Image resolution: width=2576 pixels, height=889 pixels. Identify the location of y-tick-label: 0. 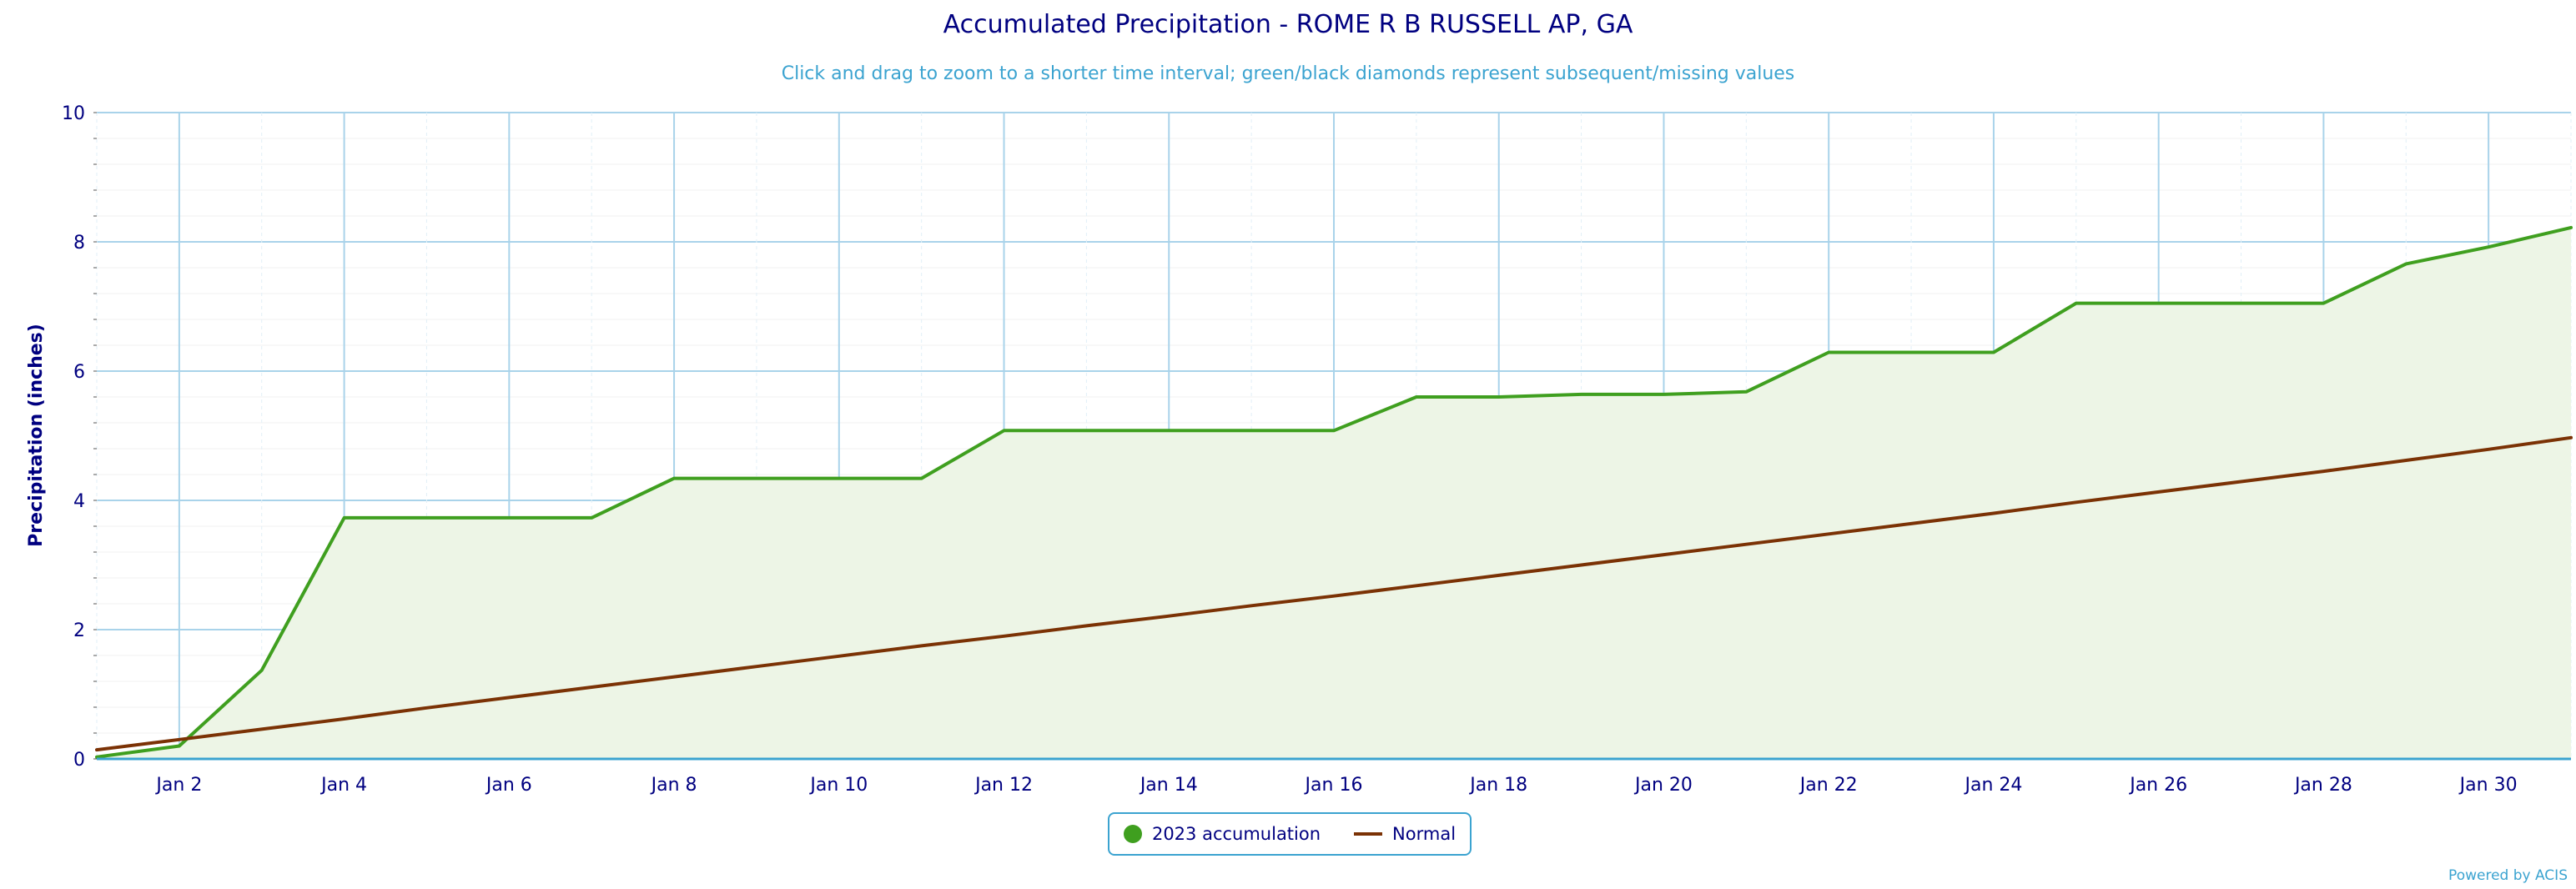
(79, 760).